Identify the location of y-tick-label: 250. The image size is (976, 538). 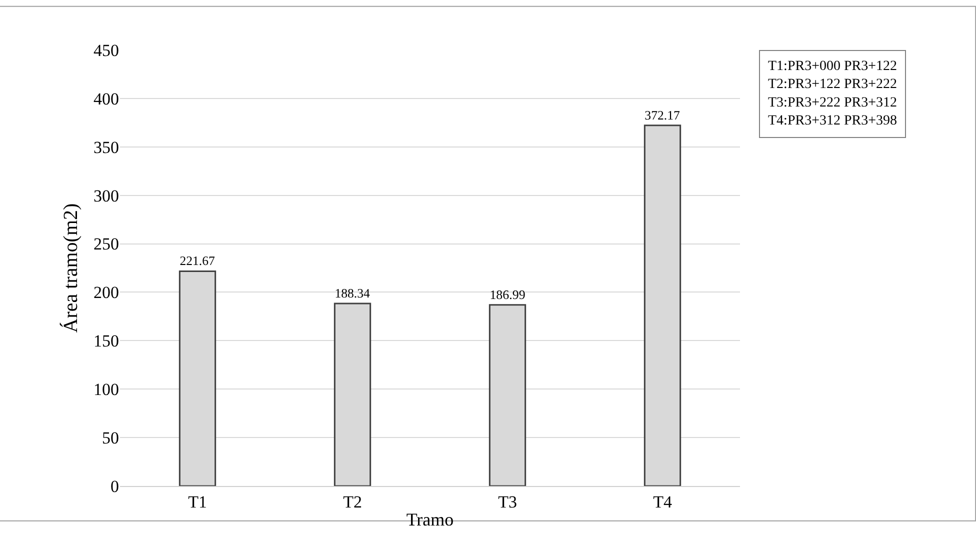
(106, 244).